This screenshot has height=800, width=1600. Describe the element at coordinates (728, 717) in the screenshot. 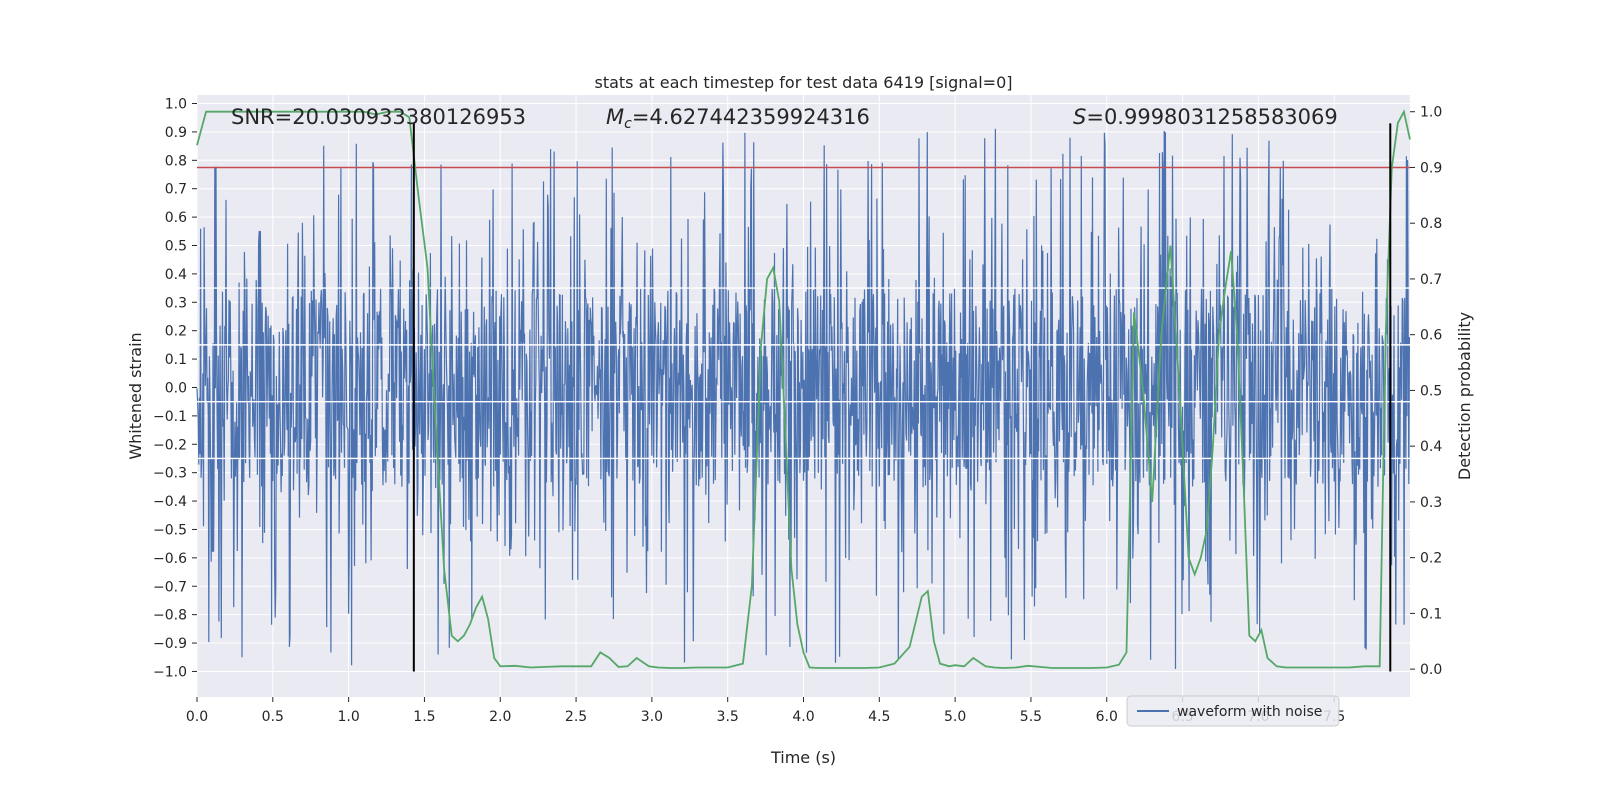

I see `x-tick-label: 3.5` at that location.